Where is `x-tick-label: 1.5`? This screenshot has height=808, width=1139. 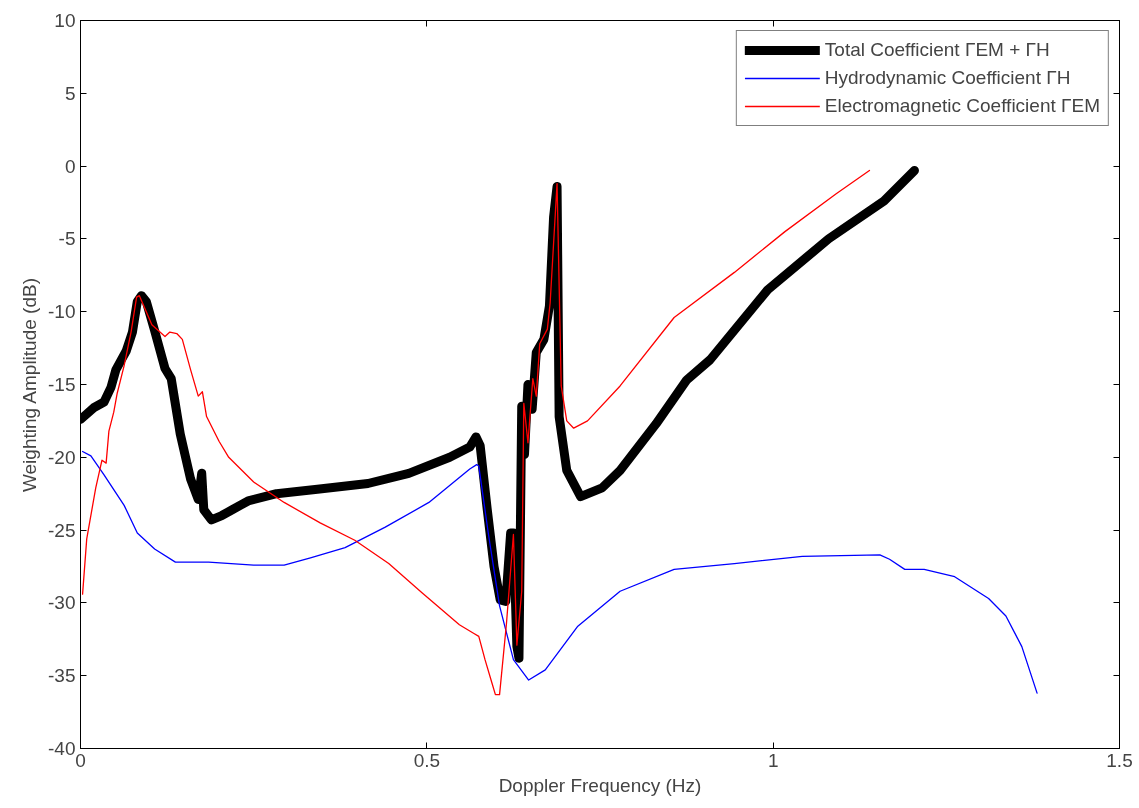
x-tick-label: 1.5 is located at coordinates (1119, 760).